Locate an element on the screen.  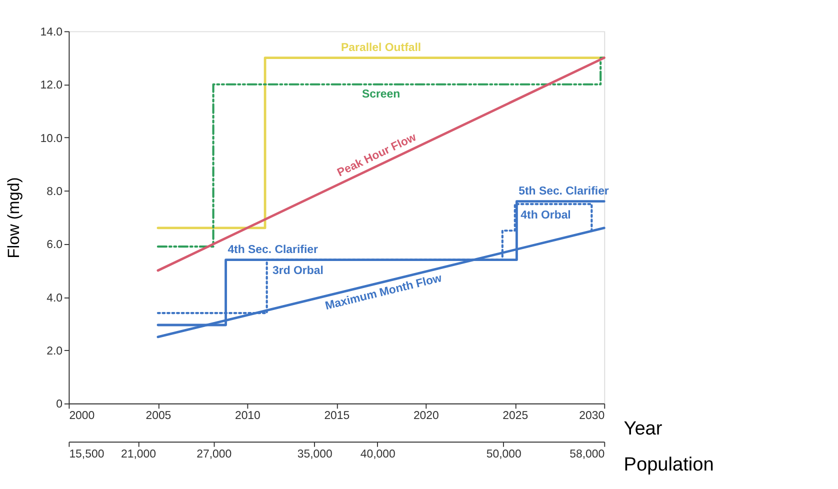
y-tick-label: 12.0 is located at coordinates (51, 86).